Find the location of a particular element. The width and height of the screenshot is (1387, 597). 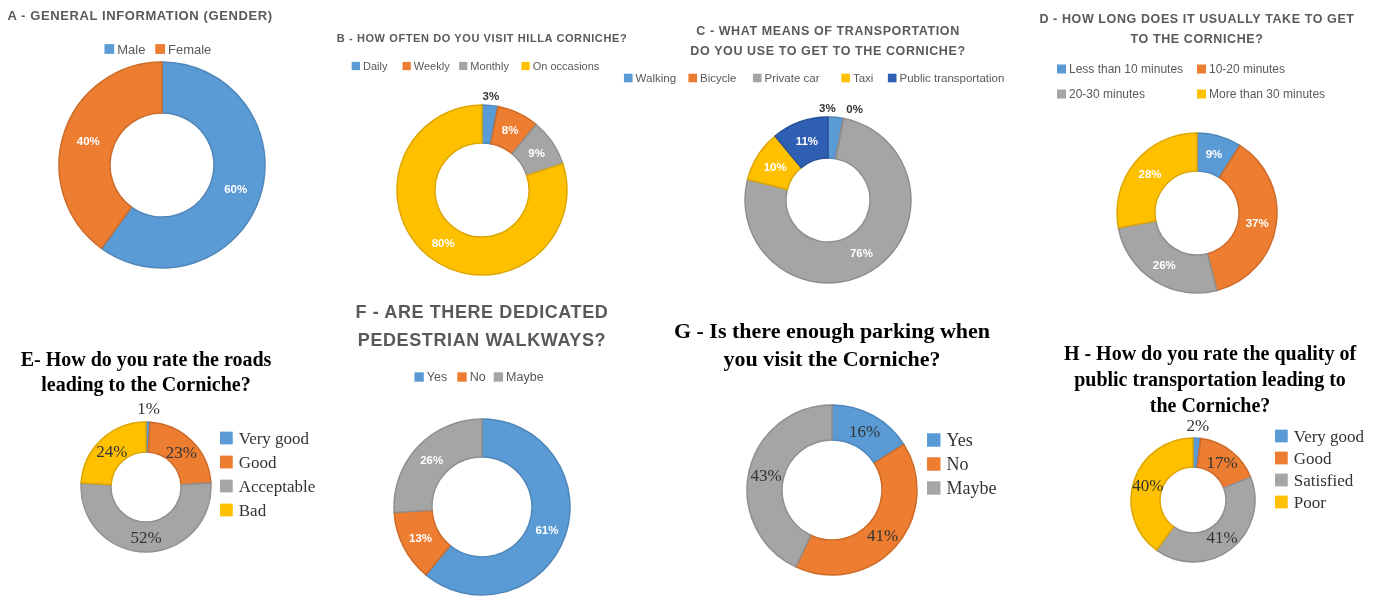

legend-label: Bicycle is located at coordinates (718, 78).